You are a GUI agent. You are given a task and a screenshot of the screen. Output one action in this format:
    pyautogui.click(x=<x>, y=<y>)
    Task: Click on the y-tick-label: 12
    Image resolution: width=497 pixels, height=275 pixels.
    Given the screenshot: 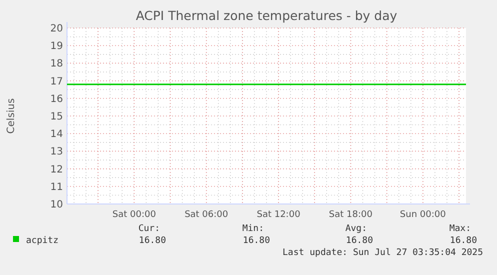 What is the action you would take?
    pyautogui.click(x=56, y=170)
    